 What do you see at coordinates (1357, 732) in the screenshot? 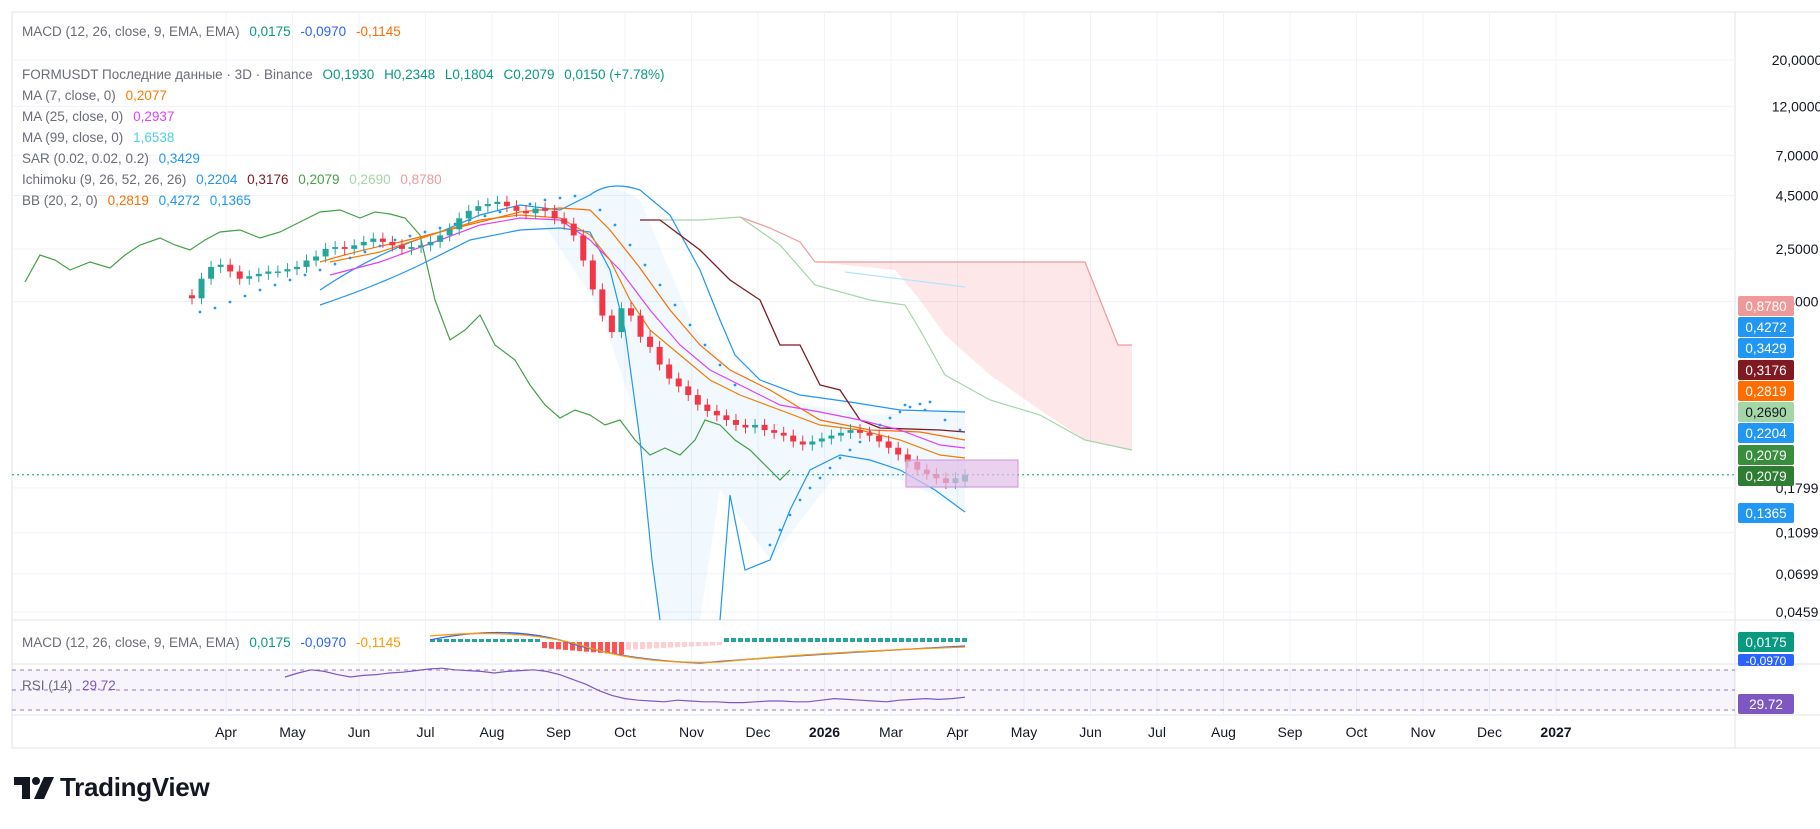
I see `x-tick-label: Oct` at bounding box center [1357, 732].